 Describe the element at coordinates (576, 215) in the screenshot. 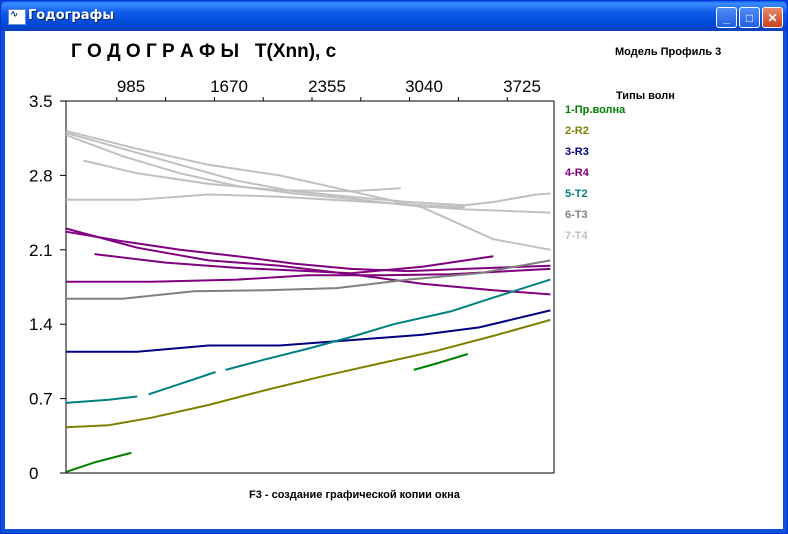

I see `legend-item: 6-T3` at that location.